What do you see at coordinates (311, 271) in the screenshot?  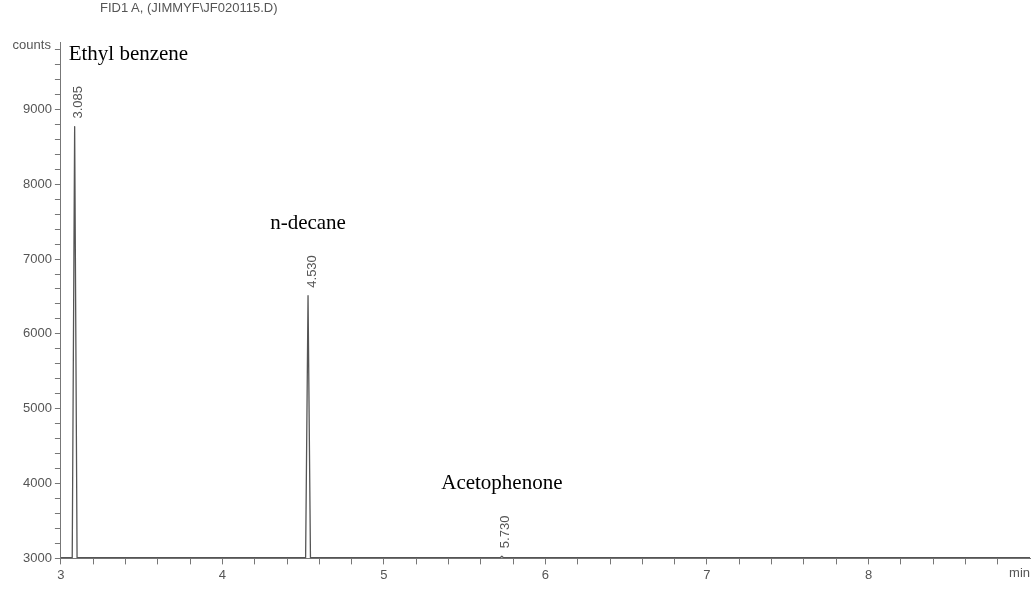 I see `annotation: 4.530` at bounding box center [311, 271].